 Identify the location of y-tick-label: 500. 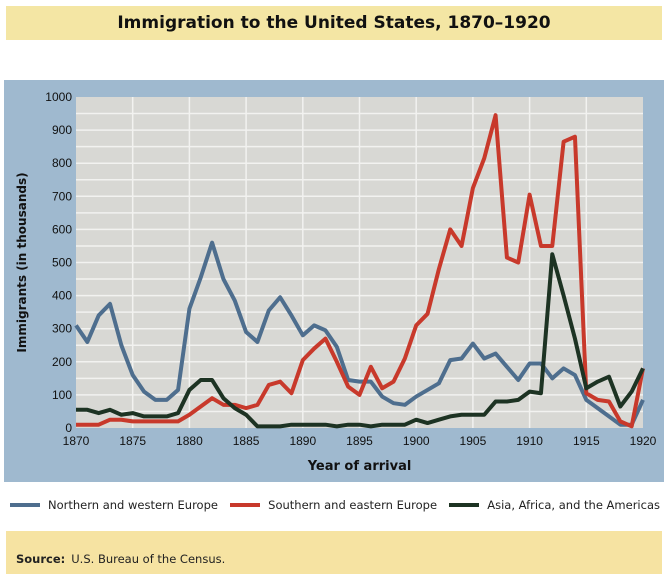
(62, 263).